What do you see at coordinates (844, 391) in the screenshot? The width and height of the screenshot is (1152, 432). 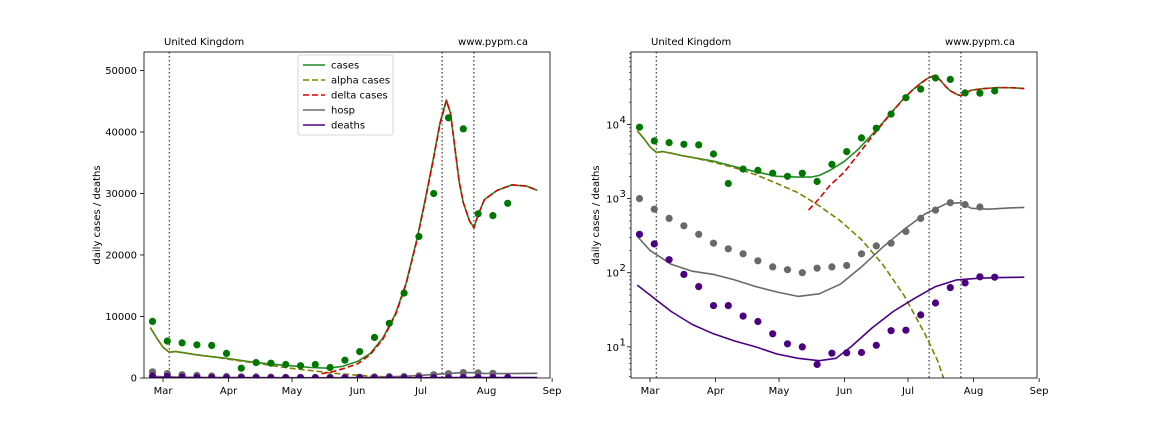 I see `x-tick-label: Jun` at bounding box center [844, 391].